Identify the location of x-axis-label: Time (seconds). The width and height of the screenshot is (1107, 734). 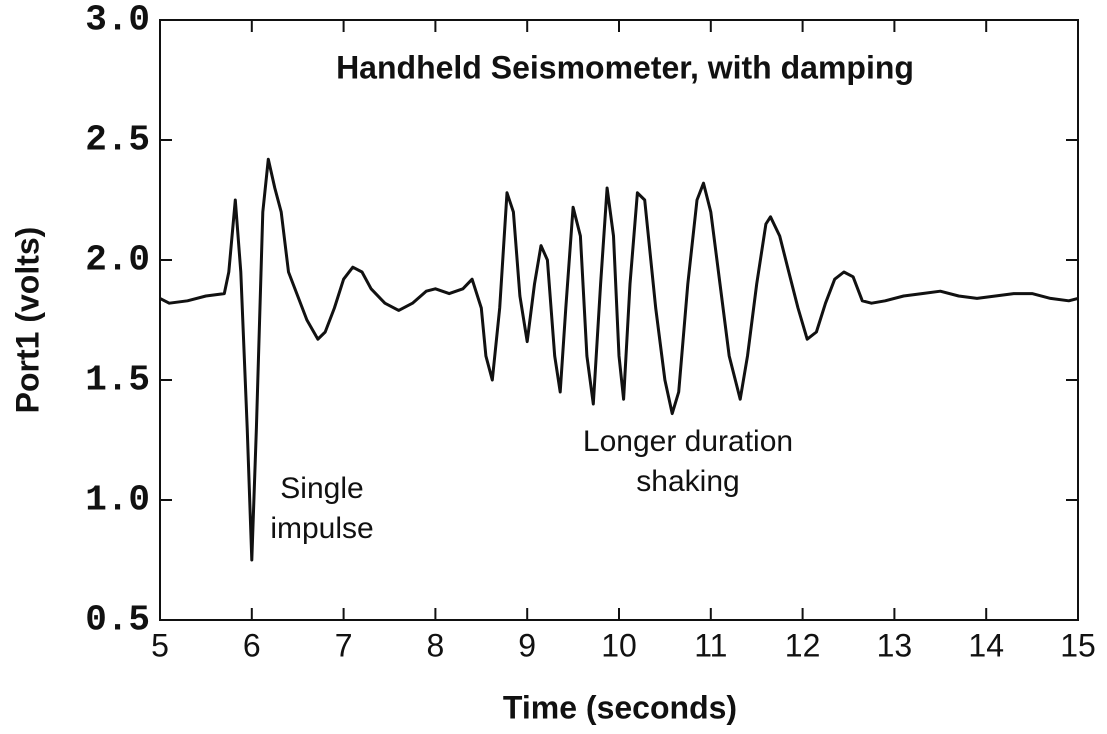
(620, 707).